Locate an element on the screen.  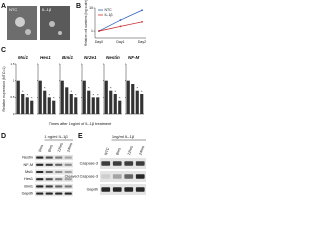
y-tick-label: 1.5 is located at coordinates (12, 64).